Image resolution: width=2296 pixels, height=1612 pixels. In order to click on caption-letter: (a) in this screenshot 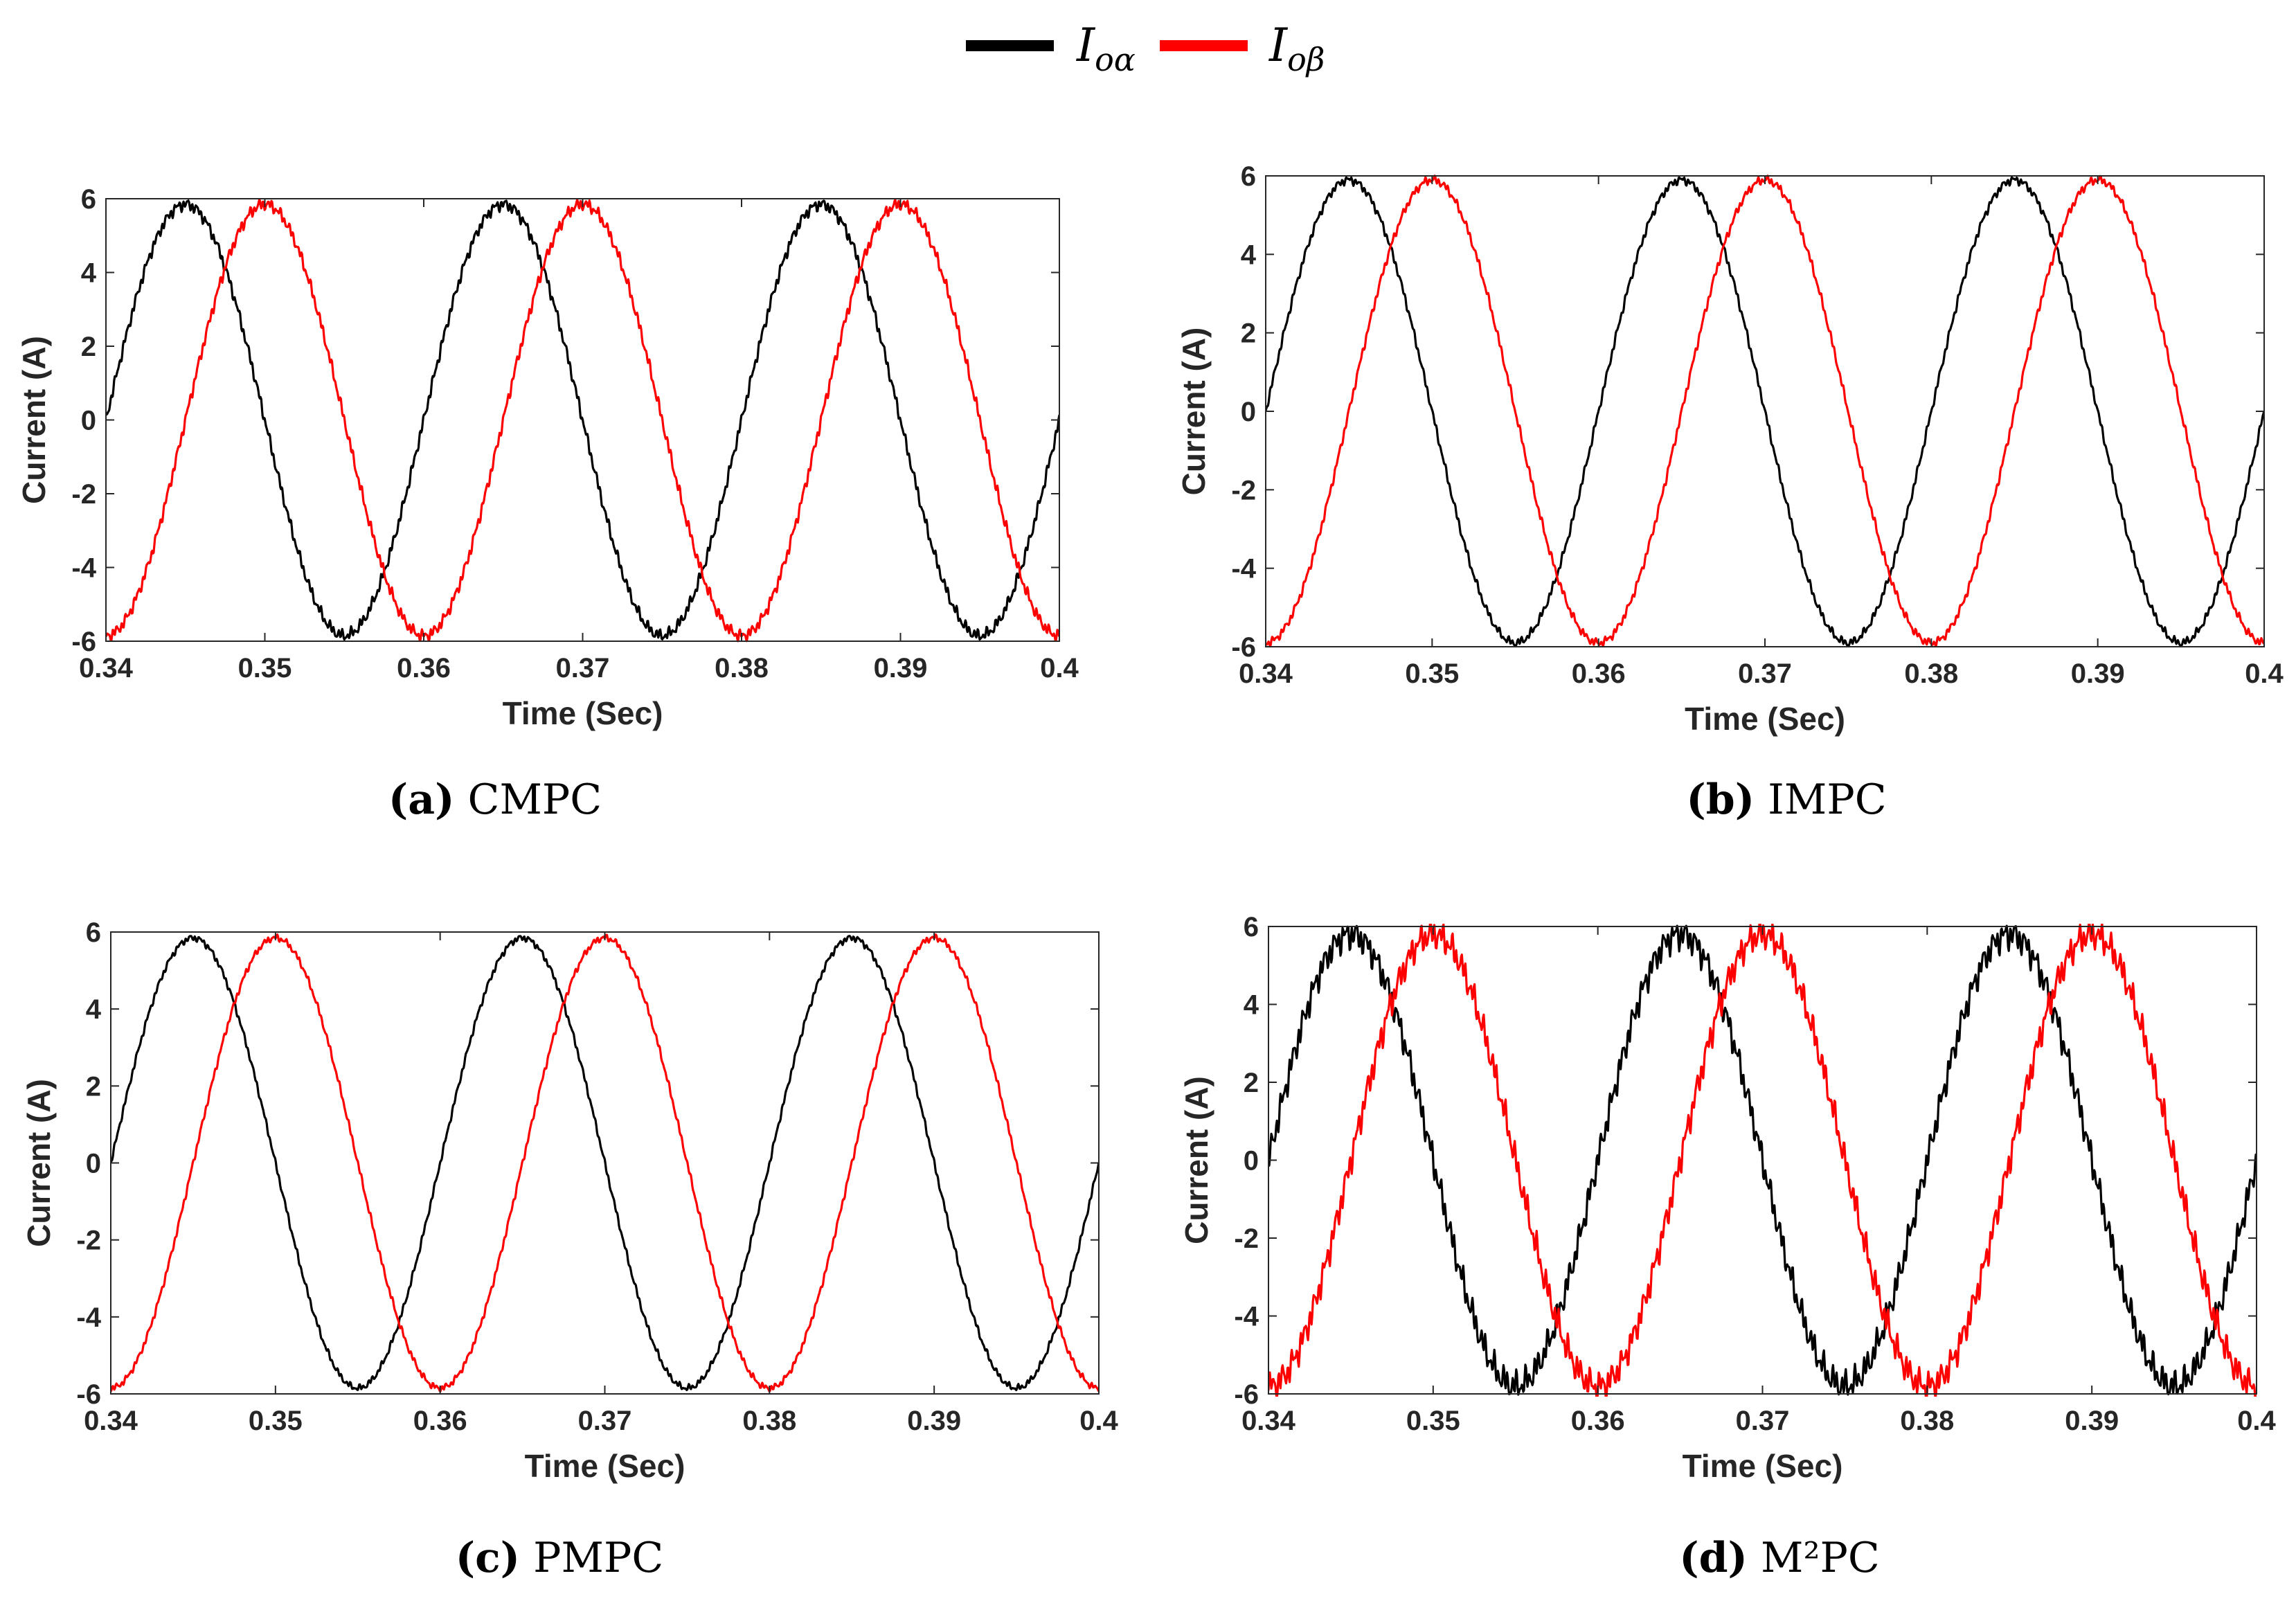, I will do `click(421, 800)`.